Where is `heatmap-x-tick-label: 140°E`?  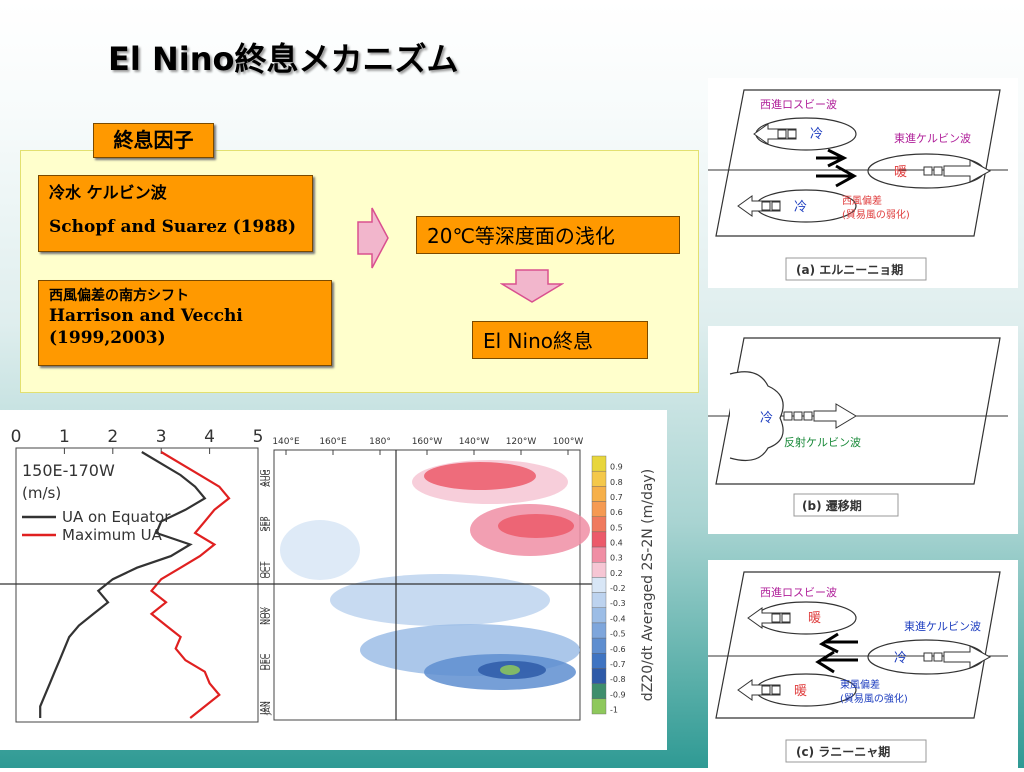
heatmap-x-tick-label: 140°E is located at coordinates (286, 442).